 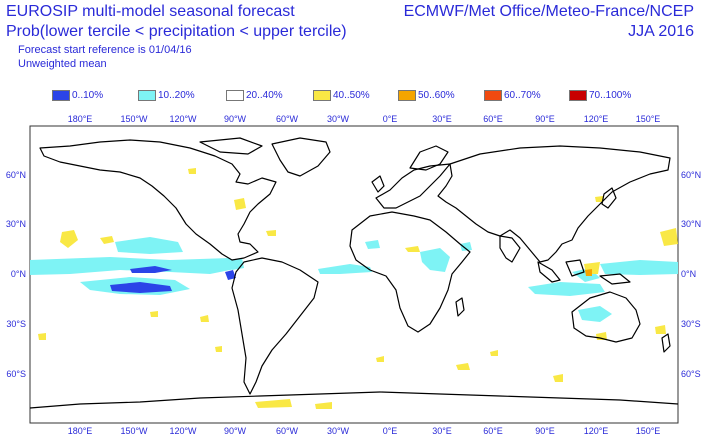 What do you see at coordinates (218, 349) in the screenshot?
I see `yellow-sam` at bounding box center [218, 349].